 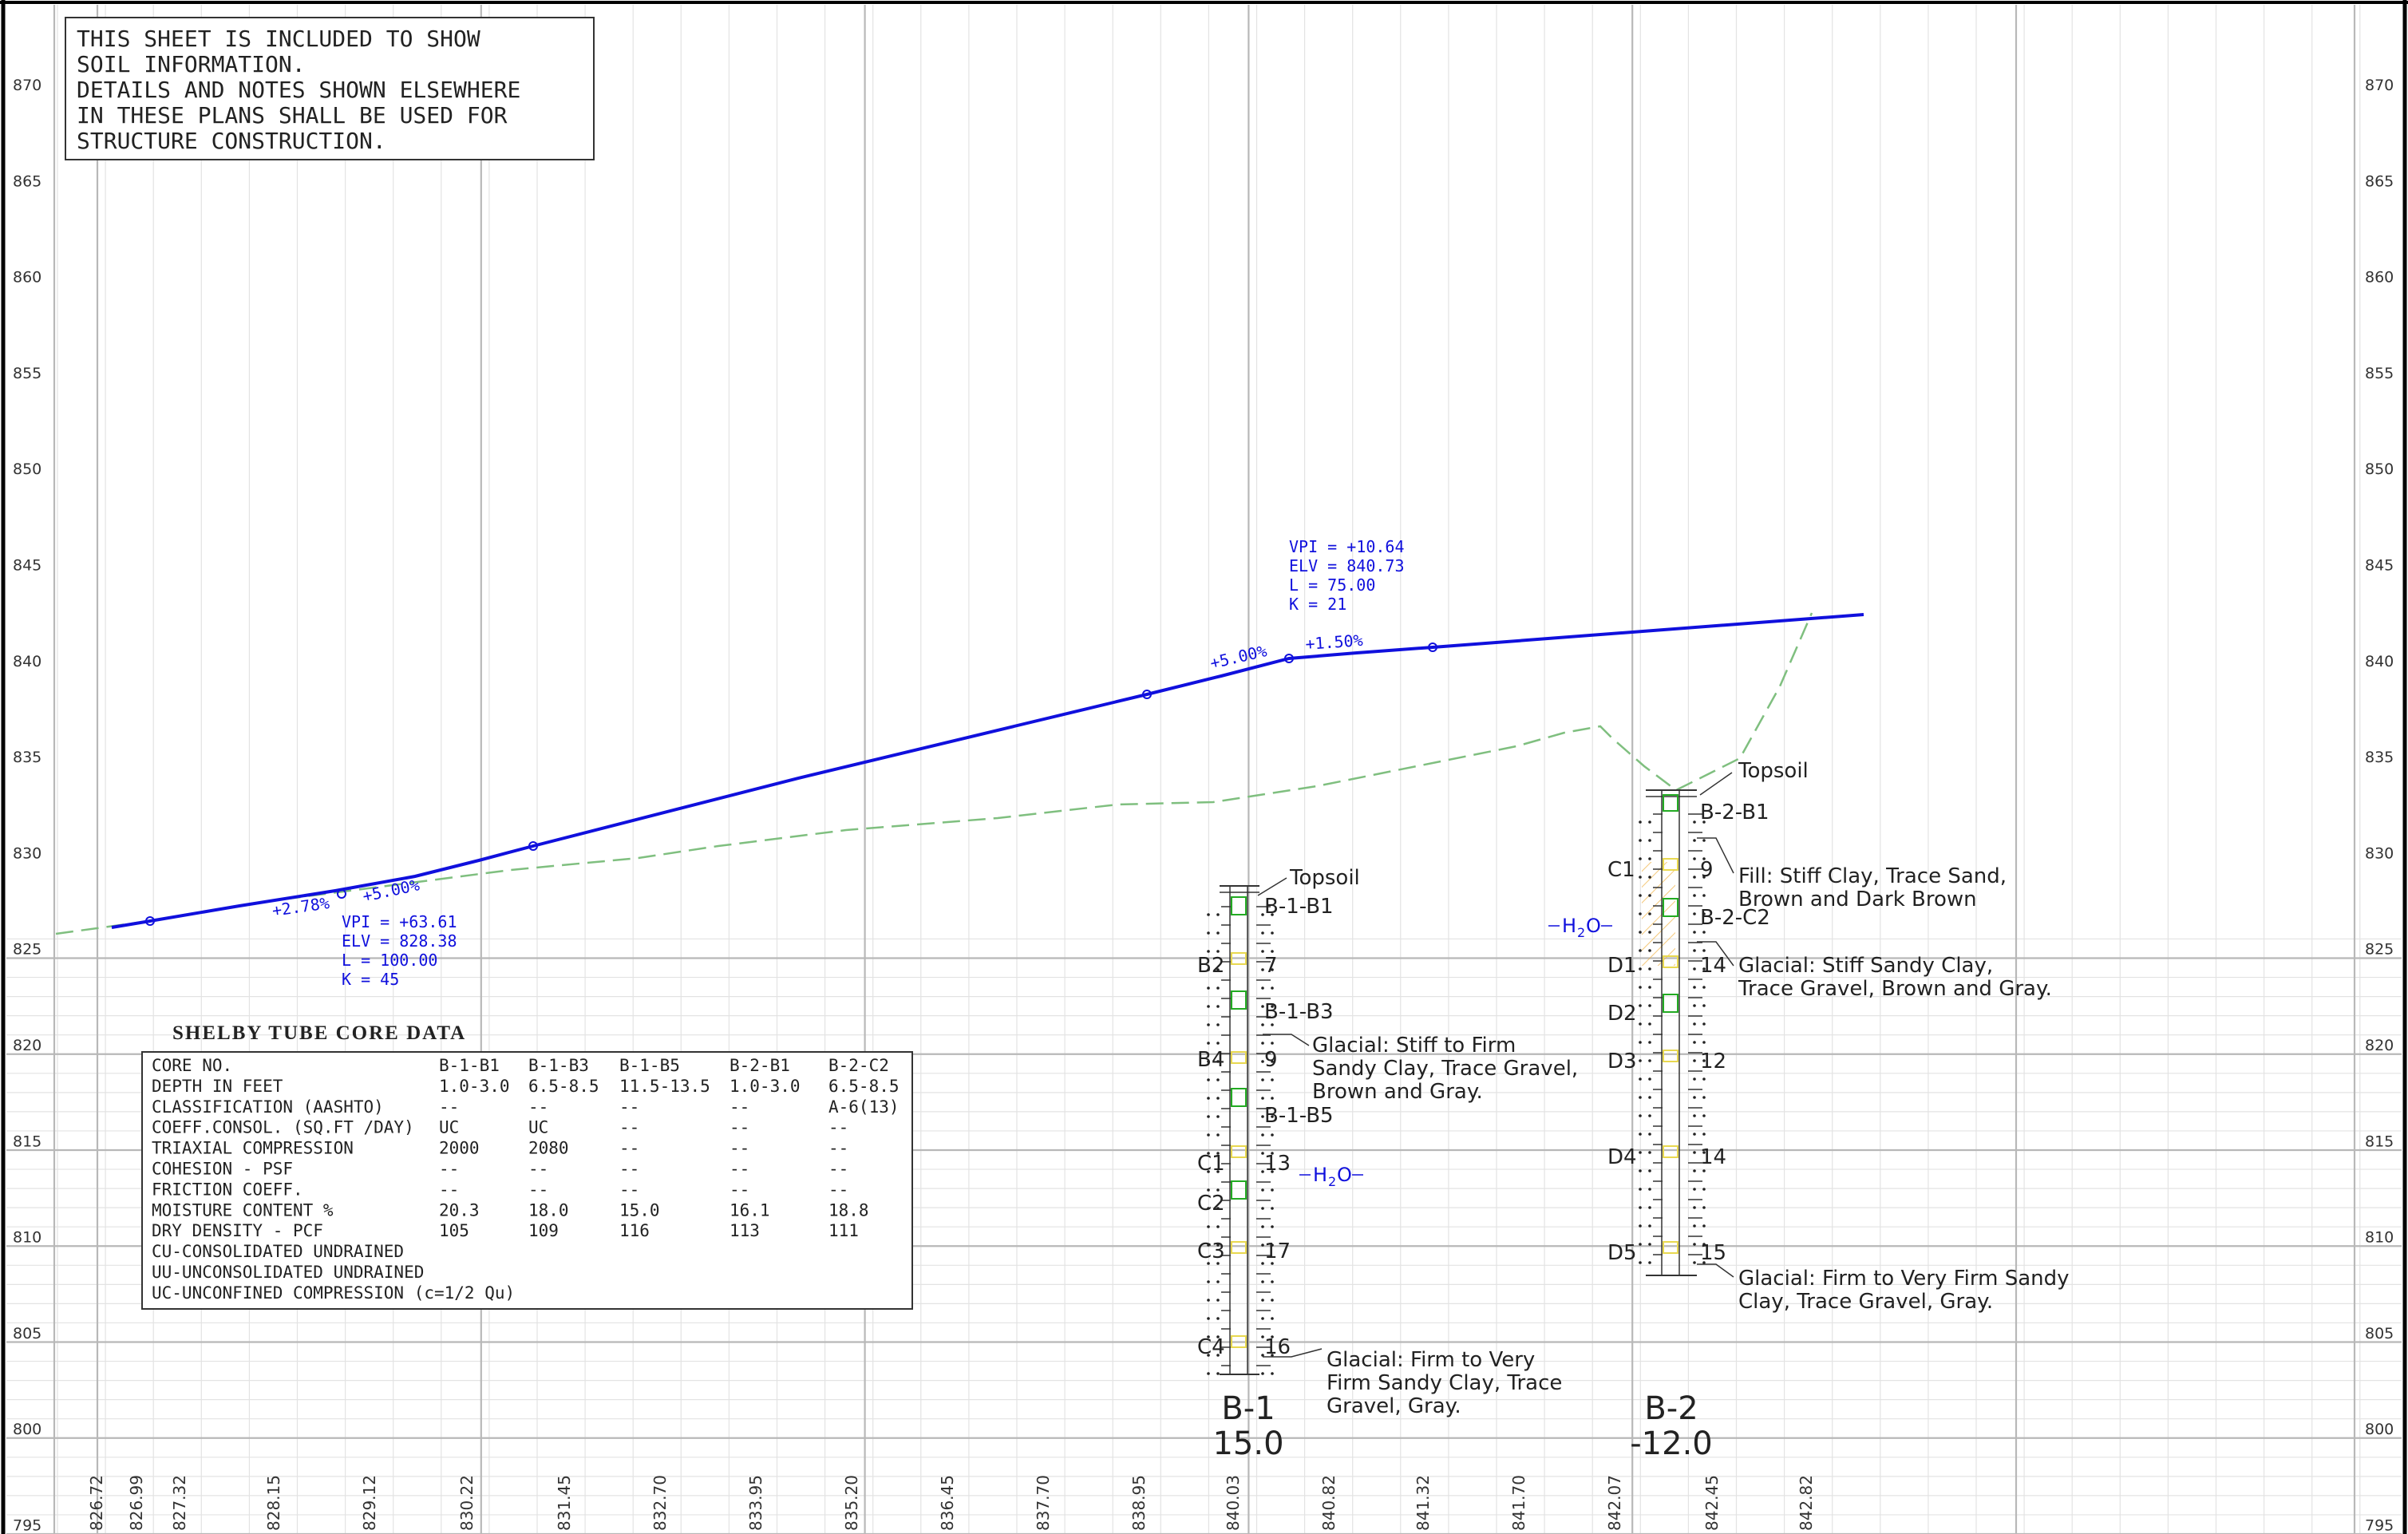 I want to click on water-label: H, so click(x=1320, y=1175).